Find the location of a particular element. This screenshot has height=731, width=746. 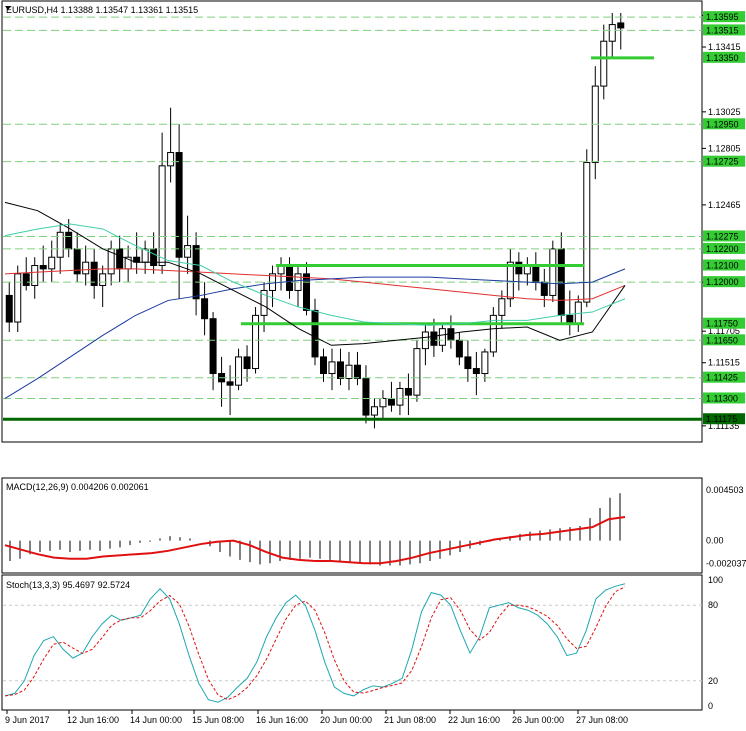

level-price-label: 1.13350 is located at coordinates (722, 58).